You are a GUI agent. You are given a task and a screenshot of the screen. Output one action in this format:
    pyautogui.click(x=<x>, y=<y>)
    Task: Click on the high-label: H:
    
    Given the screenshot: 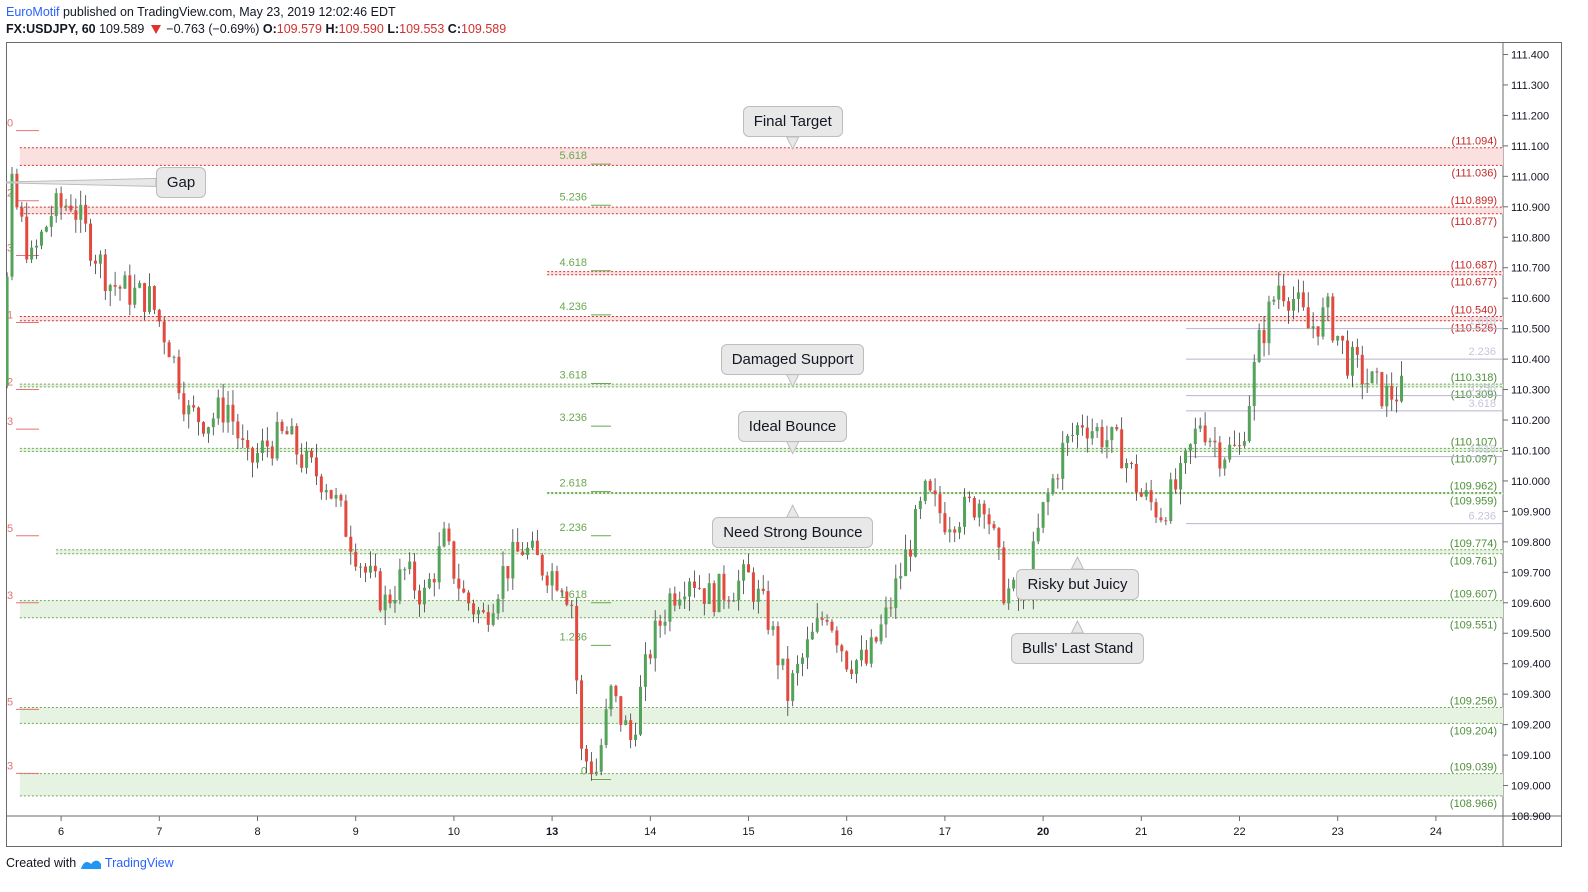 What is the action you would take?
    pyautogui.click(x=332, y=29)
    